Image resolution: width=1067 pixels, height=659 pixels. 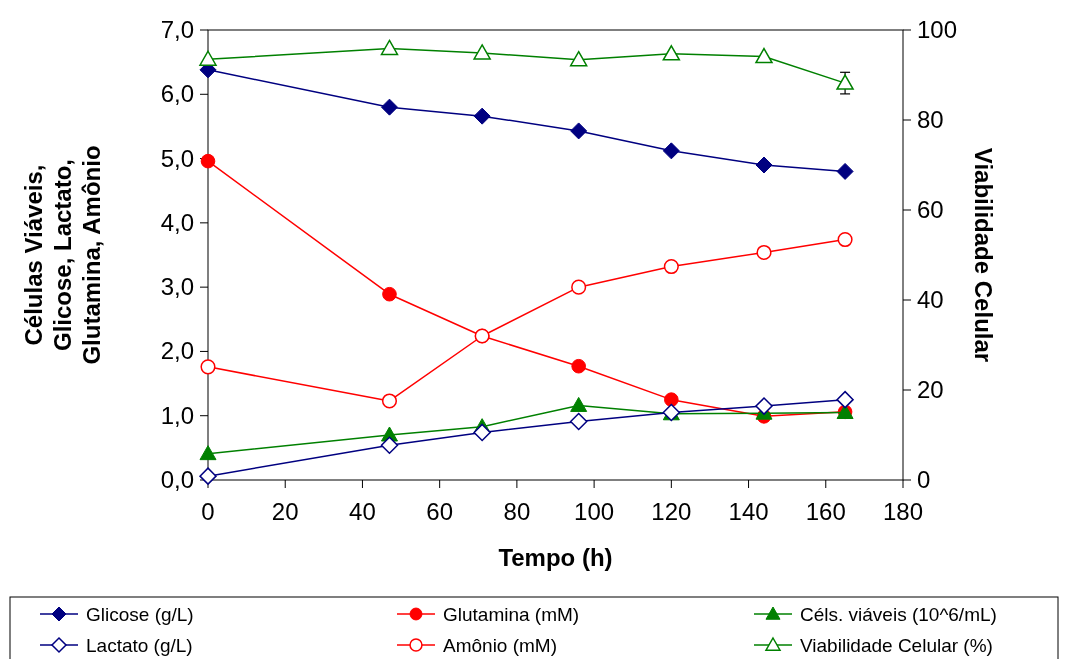 What do you see at coordinates (898, 614) in the screenshot?
I see `legend-label: Céls. viáveis (10^6/mL)` at bounding box center [898, 614].